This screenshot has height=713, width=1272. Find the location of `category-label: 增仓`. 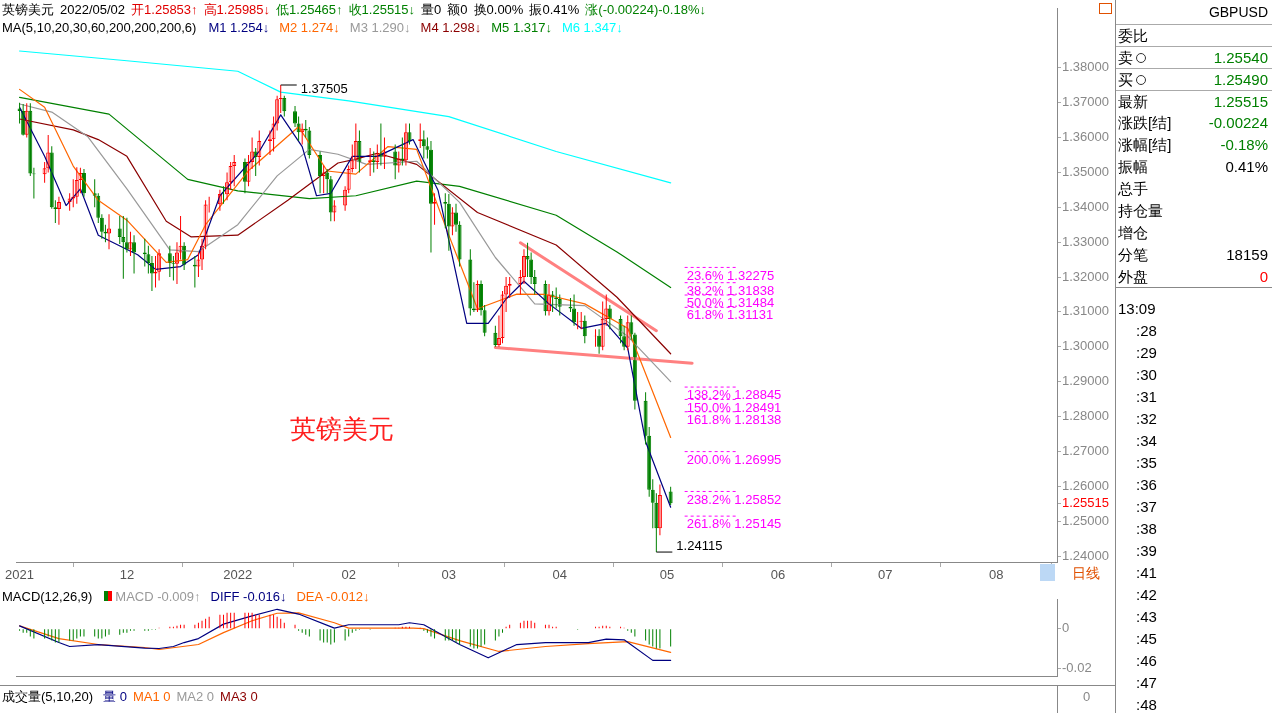

category-label: 增仓 is located at coordinates (1133, 233).